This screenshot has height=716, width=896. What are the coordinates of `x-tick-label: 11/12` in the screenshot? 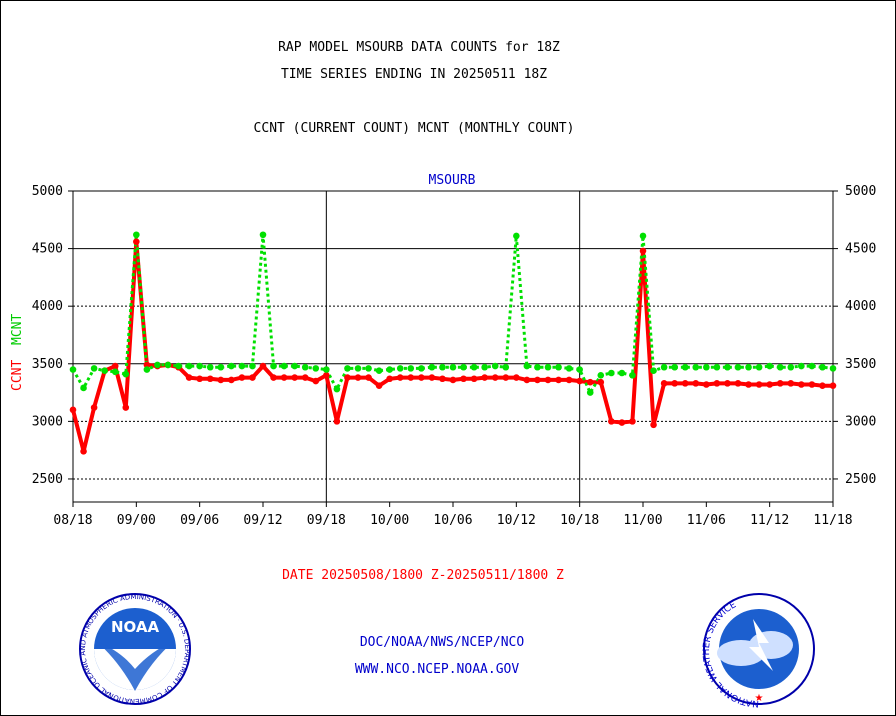 It's located at (769, 520).